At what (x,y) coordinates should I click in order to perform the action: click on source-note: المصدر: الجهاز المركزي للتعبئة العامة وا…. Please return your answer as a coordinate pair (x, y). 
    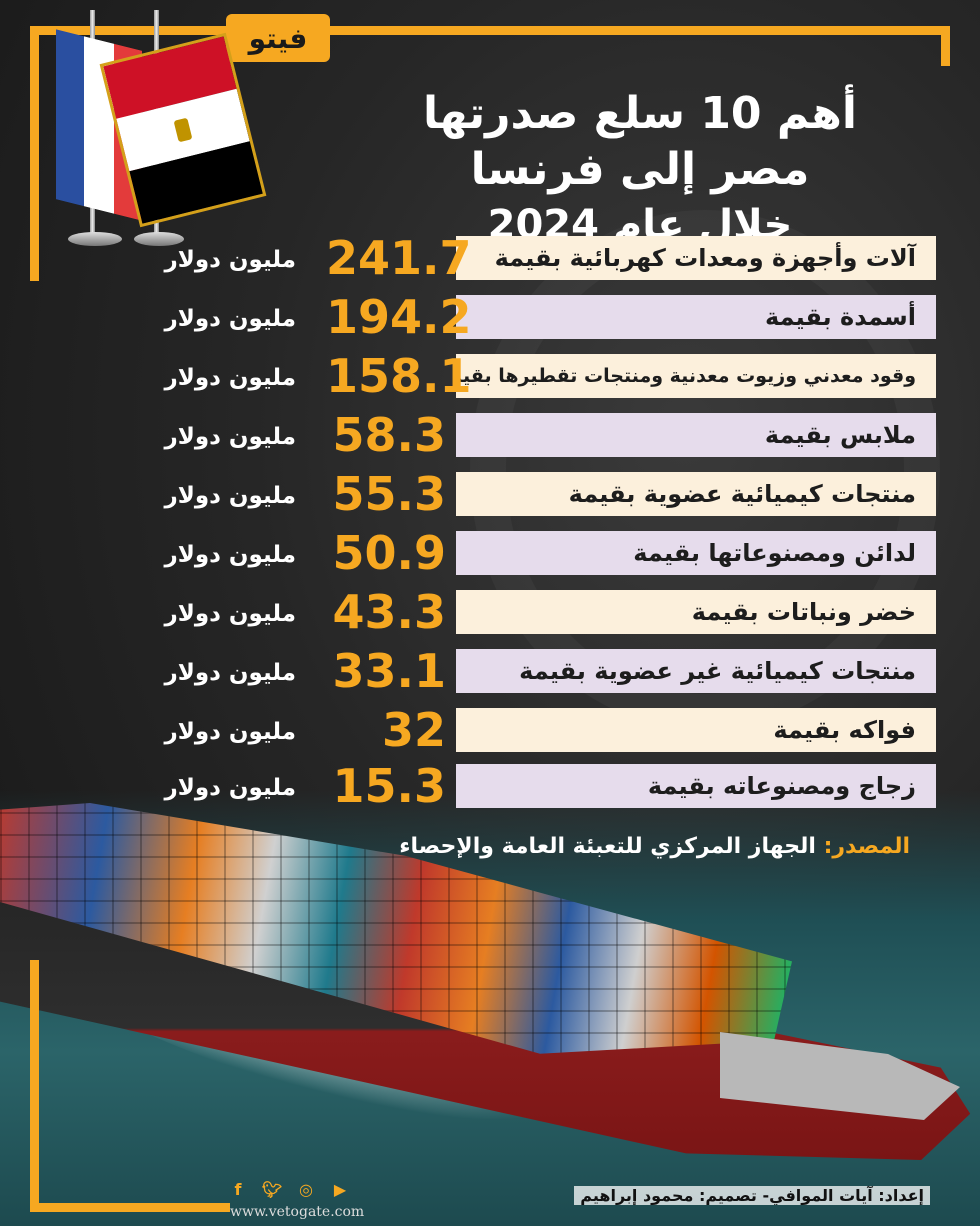
    Looking at the image, I should click on (654, 846).